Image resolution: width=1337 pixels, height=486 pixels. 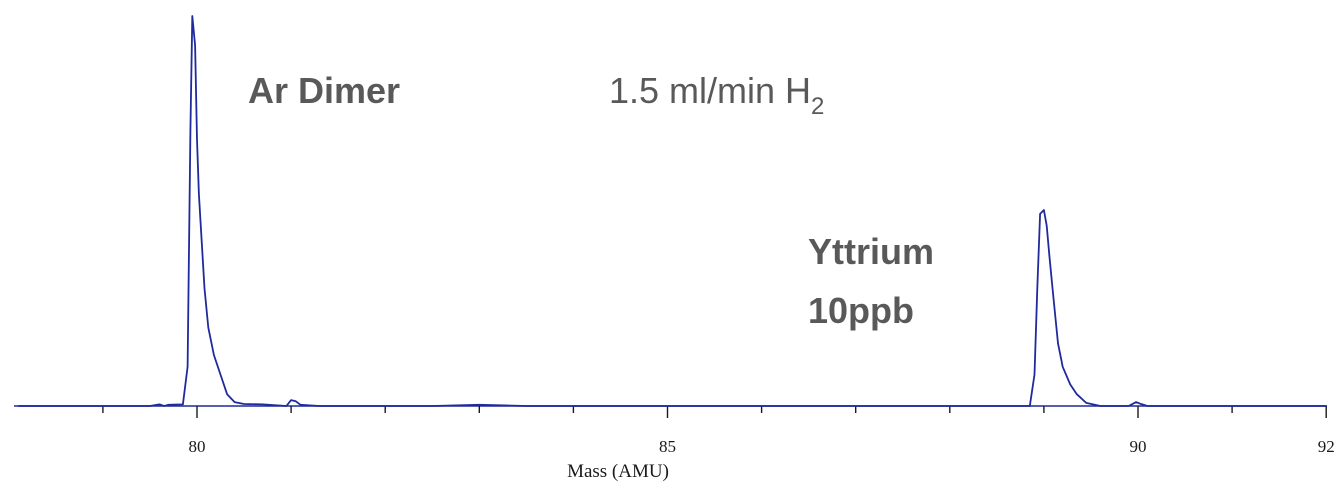 What do you see at coordinates (817, 106) in the screenshot?
I see `flow-rate-subscript: 2` at bounding box center [817, 106].